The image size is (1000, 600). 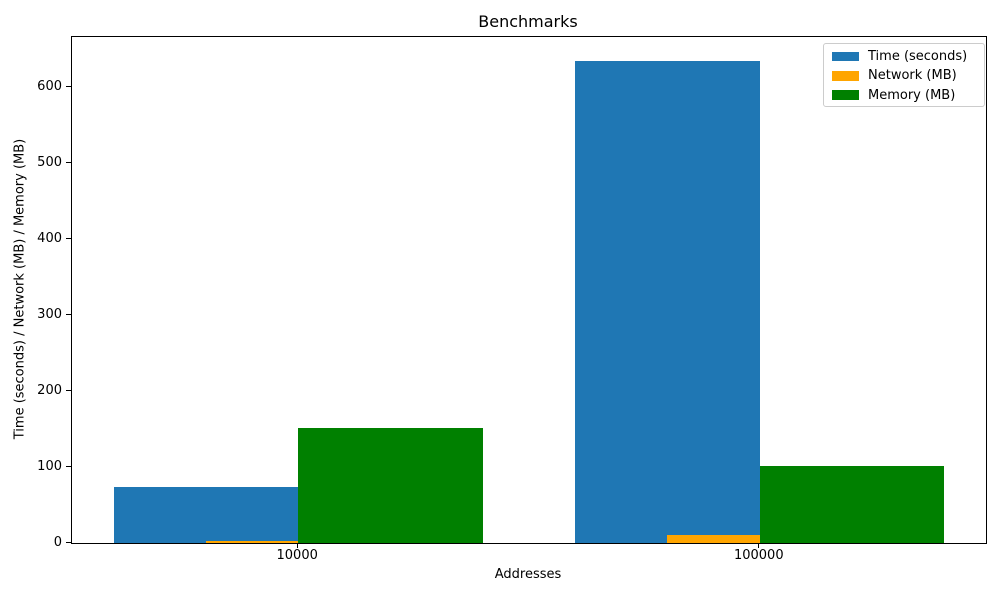 What do you see at coordinates (49, 390) in the screenshot?
I see `y-tick-label-200: 200` at bounding box center [49, 390].